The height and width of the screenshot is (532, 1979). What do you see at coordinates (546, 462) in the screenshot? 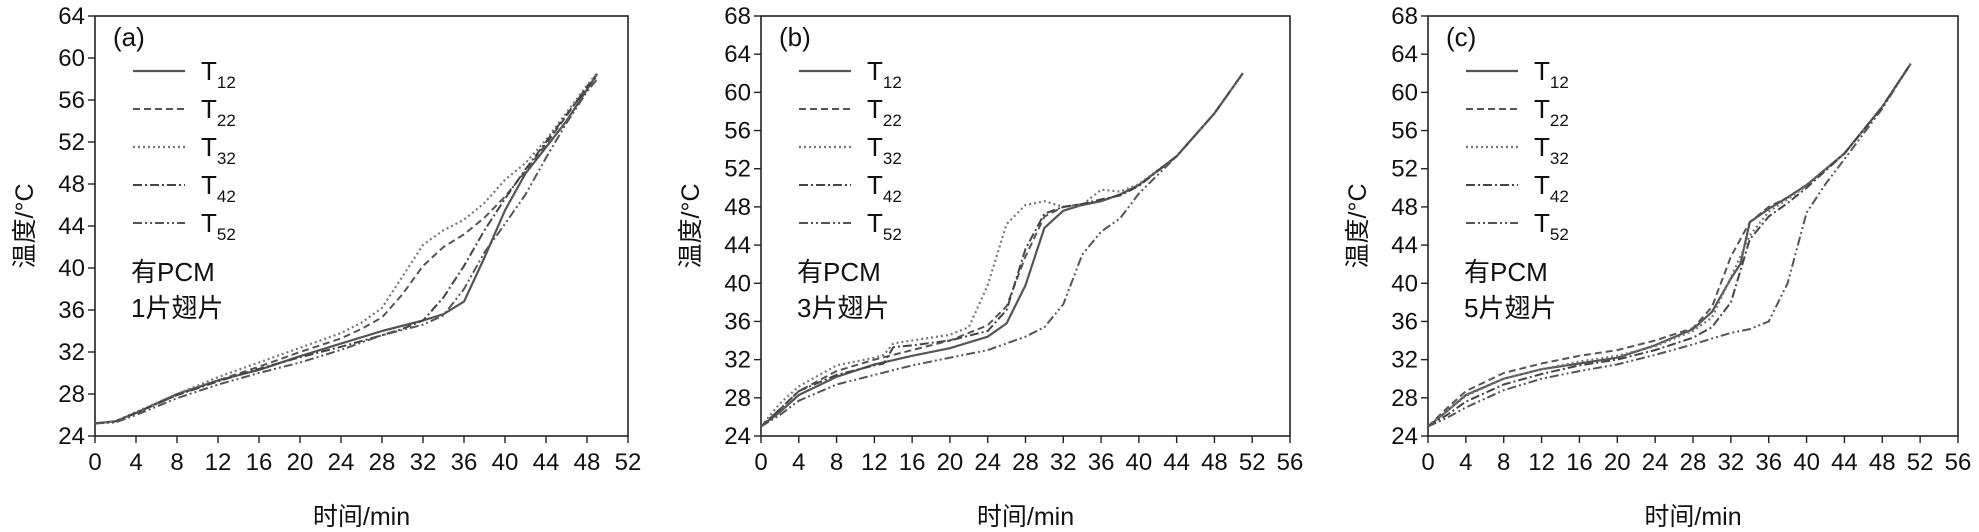
I see `x-tick-label: 44` at bounding box center [546, 462].